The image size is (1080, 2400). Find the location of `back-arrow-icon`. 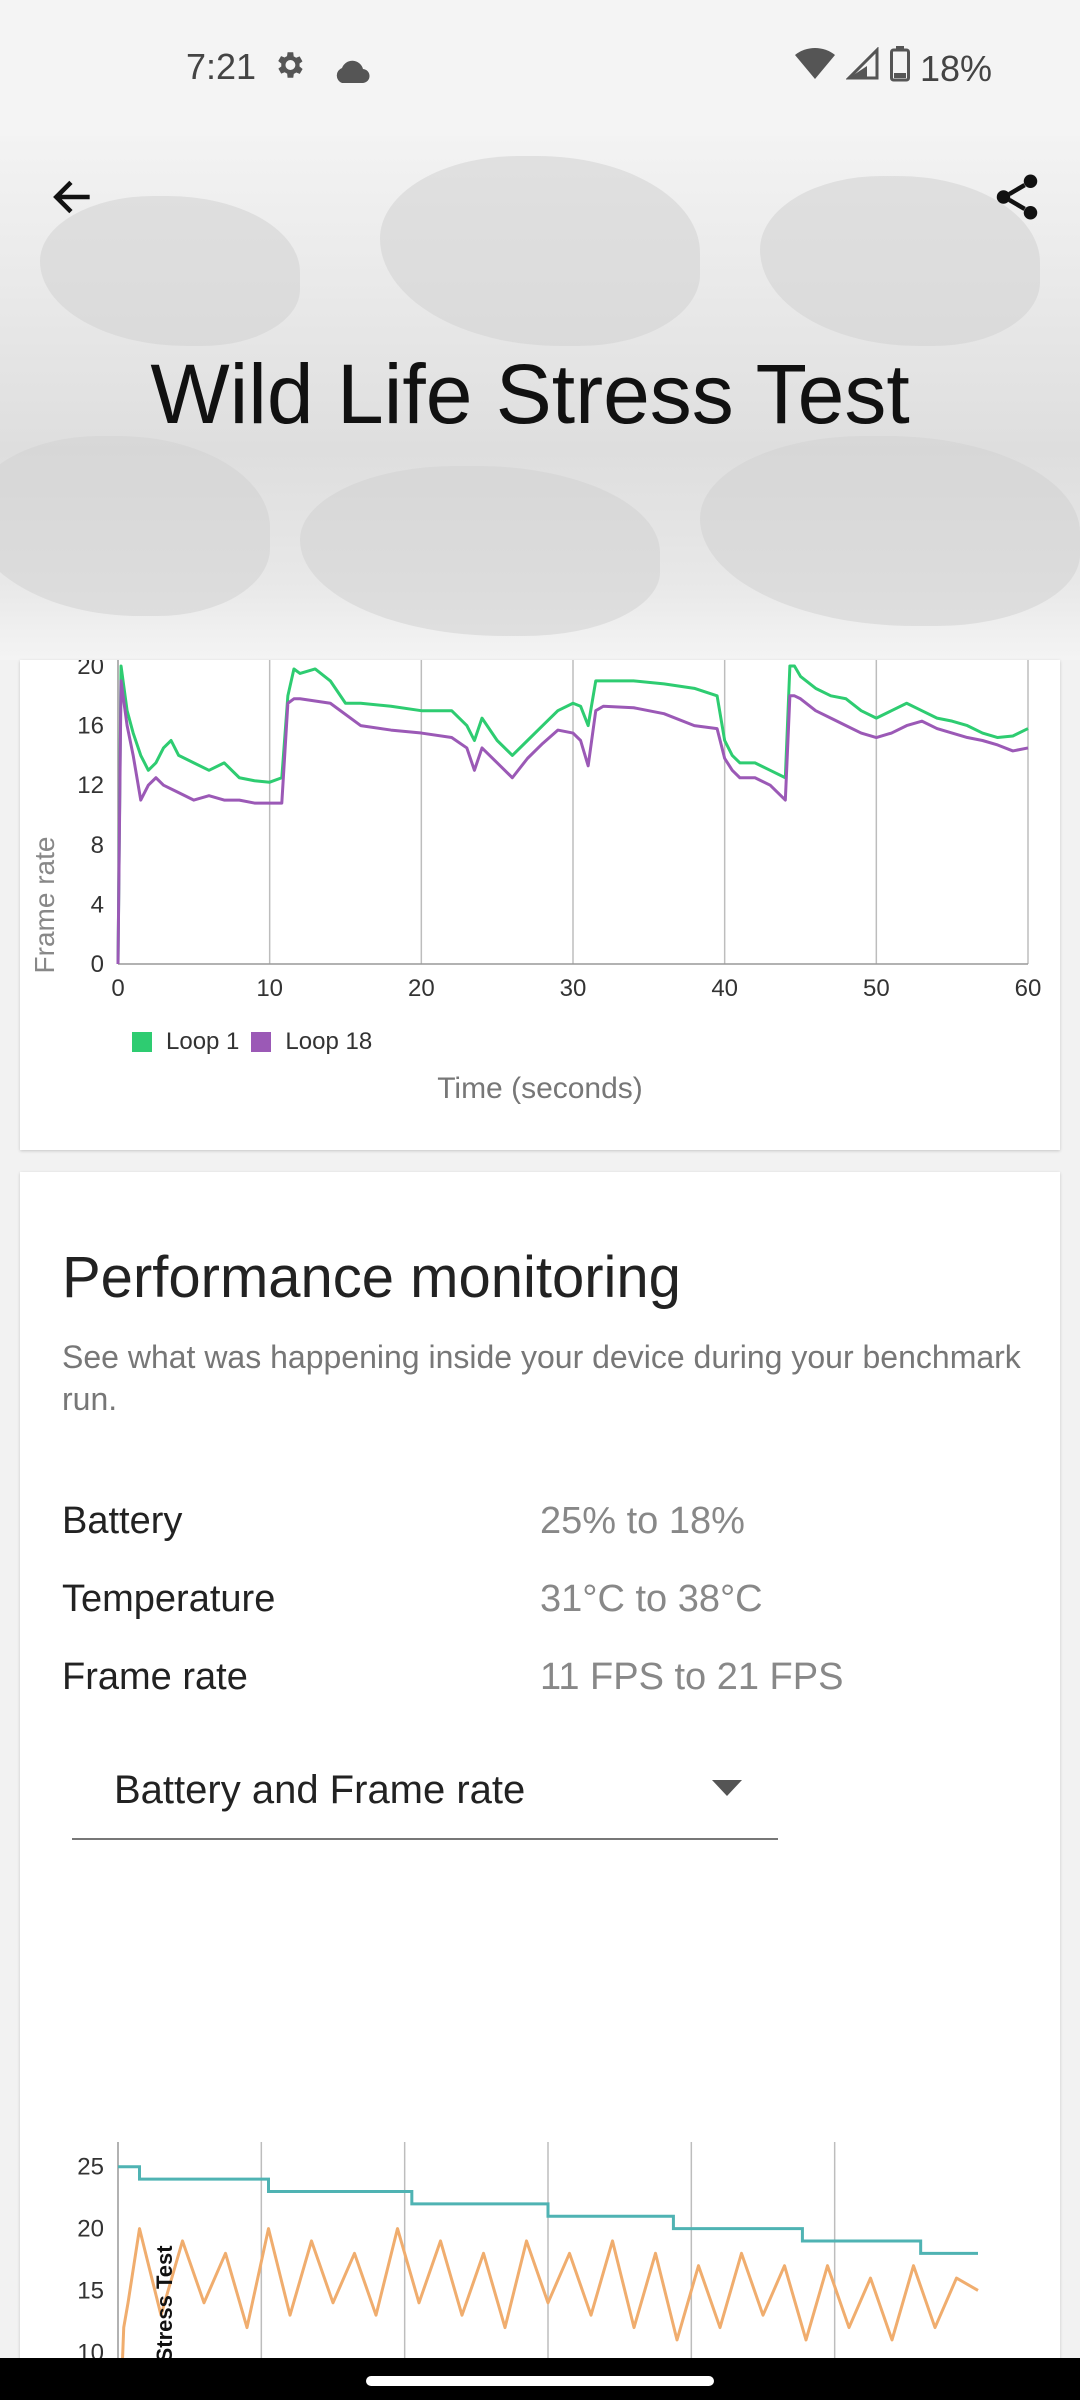

back-arrow-icon is located at coordinates (73, 199).